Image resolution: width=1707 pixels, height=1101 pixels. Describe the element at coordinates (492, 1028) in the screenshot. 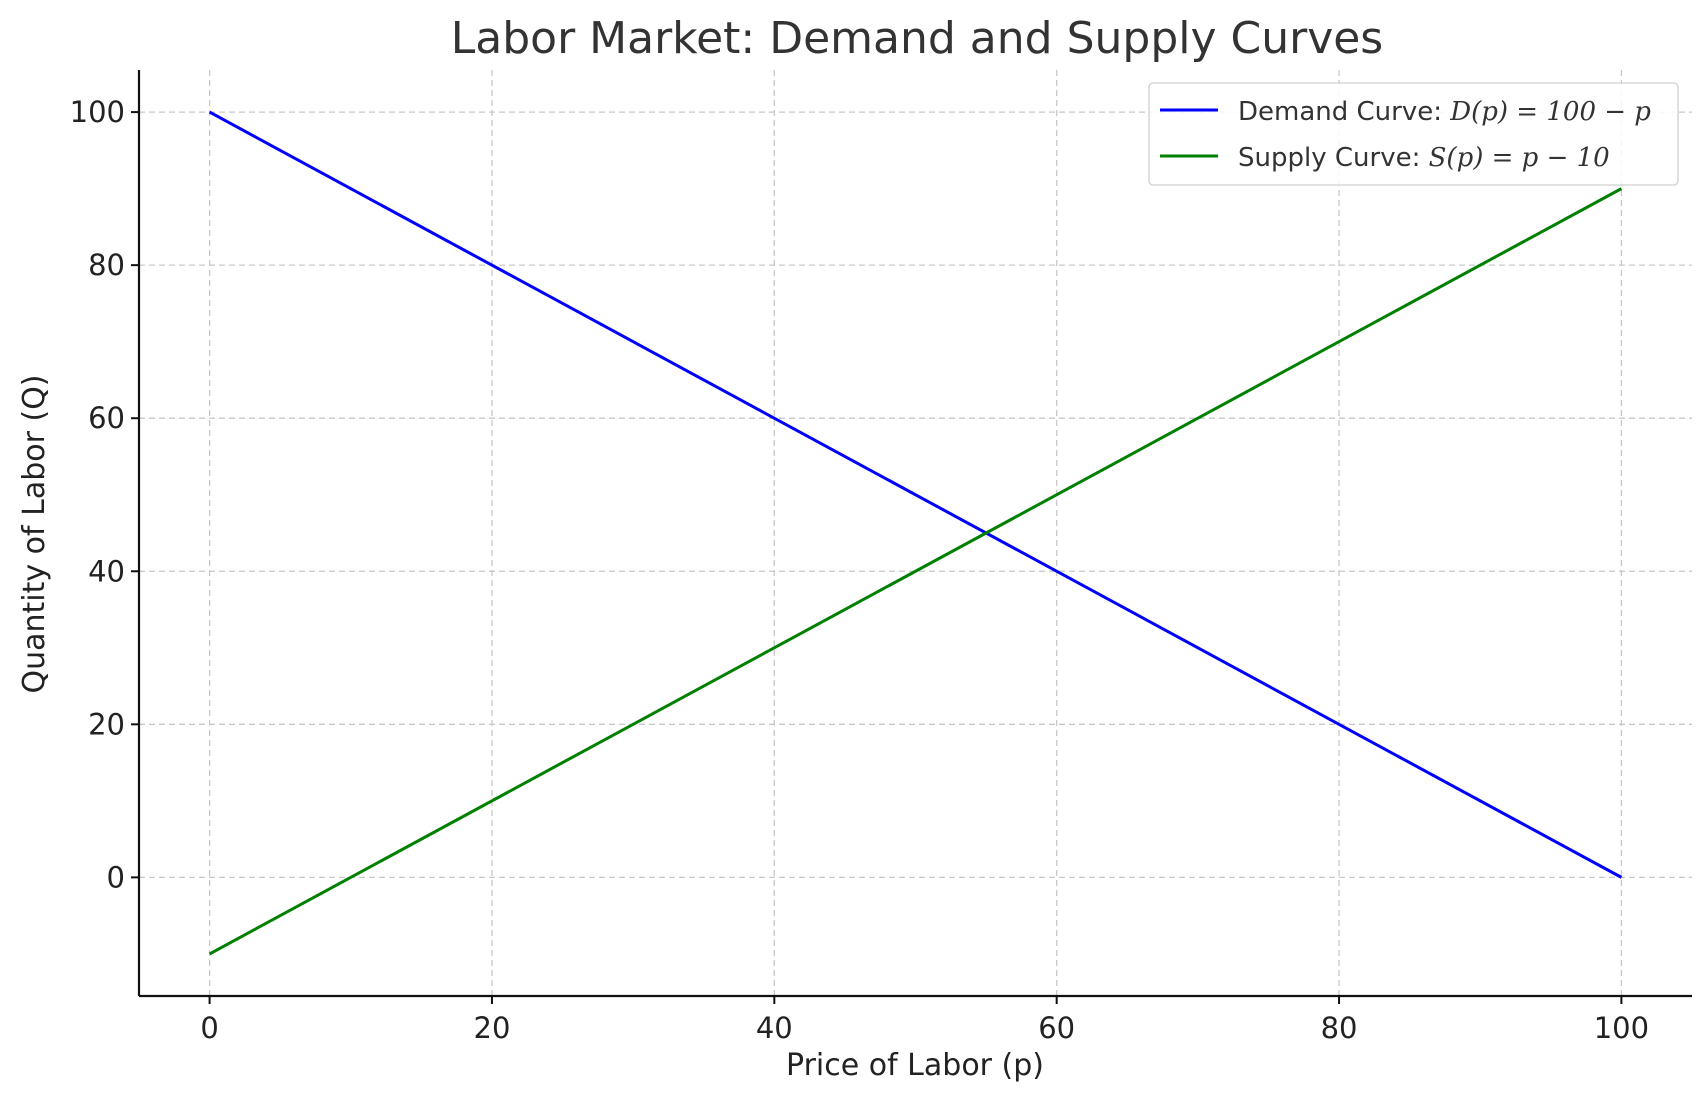

I see `x-tick-label-1: 20` at that location.